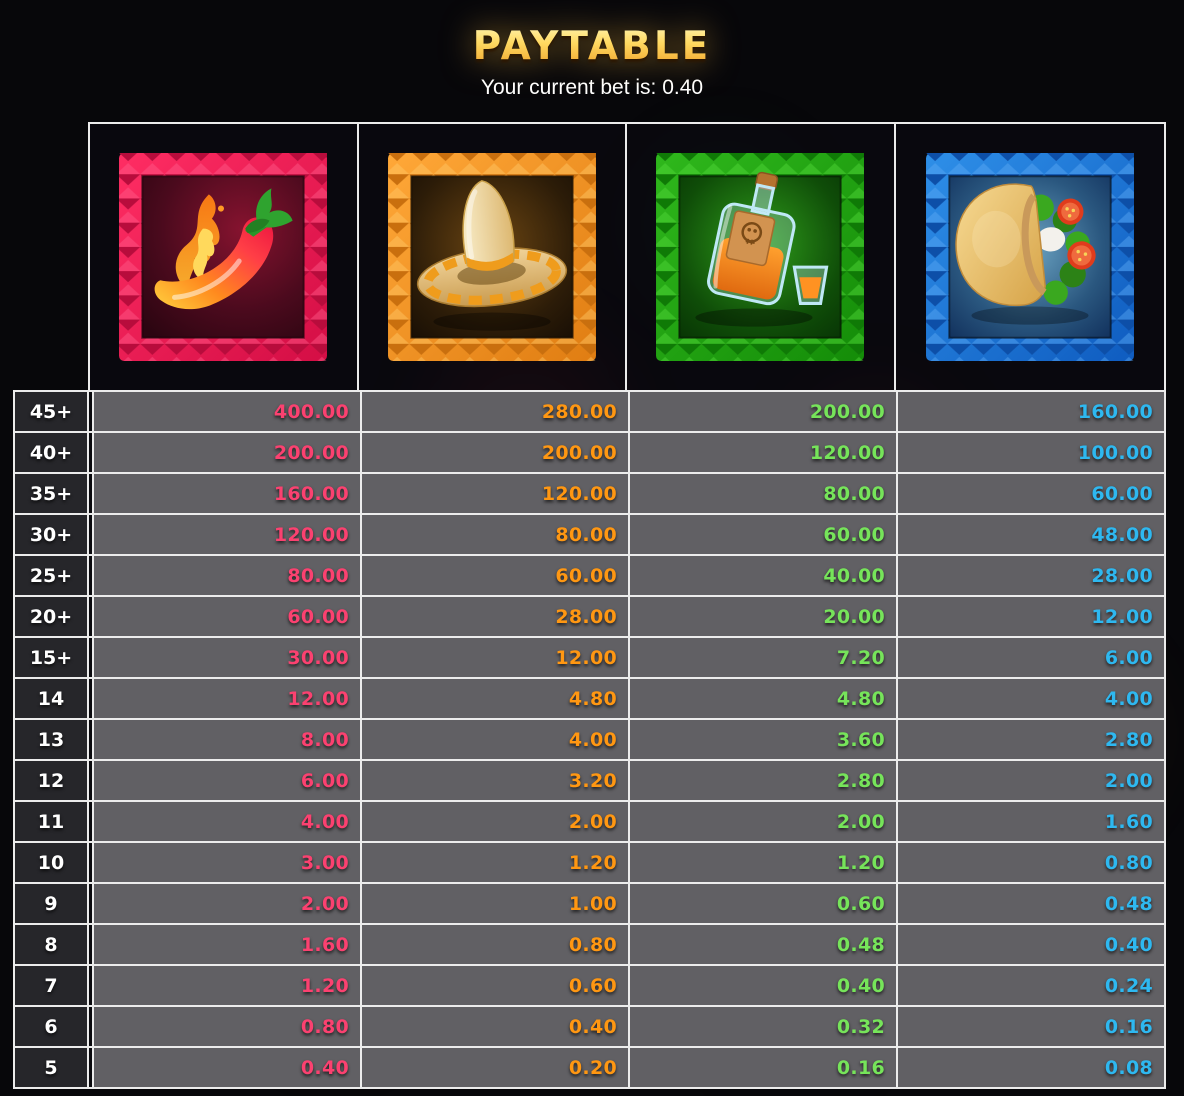 The width and height of the screenshot is (1184, 1096). What do you see at coordinates (592, 87) in the screenshot?
I see `current-bet-text: Your current bet is: 0.40` at bounding box center [592, 87].